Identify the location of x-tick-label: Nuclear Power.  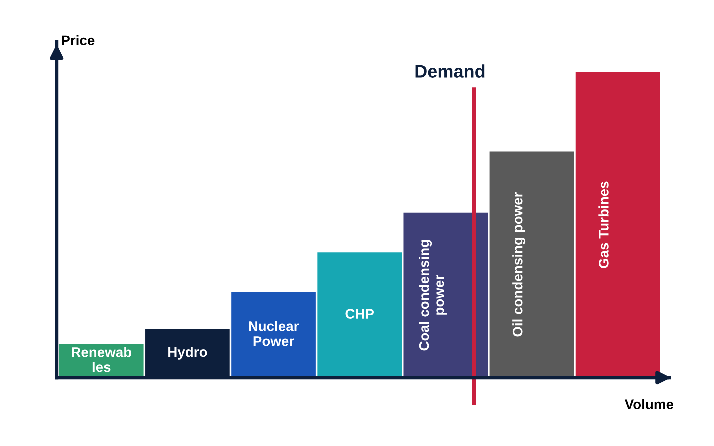
(274, 333).